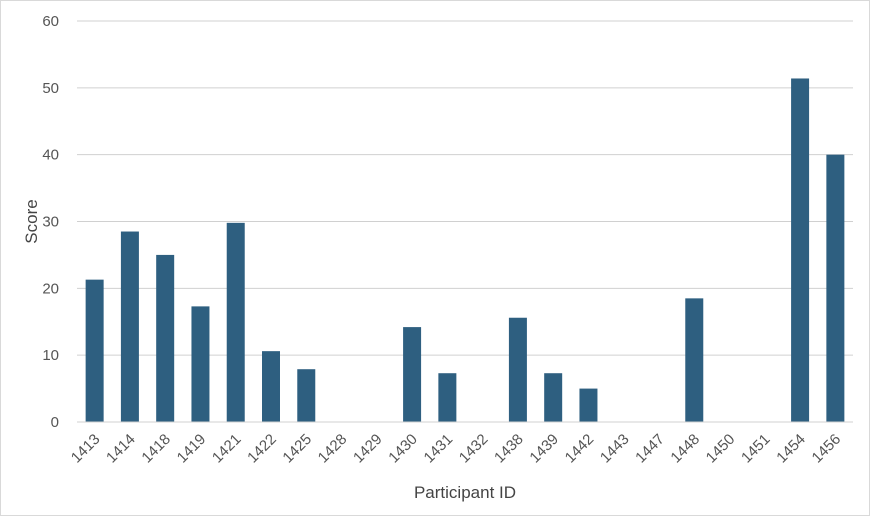 This screenshot has width=870, height=517. Describe the element at coordinates (615, 449) in the screenshot. I see `x-tick-label: 1443` at that location.